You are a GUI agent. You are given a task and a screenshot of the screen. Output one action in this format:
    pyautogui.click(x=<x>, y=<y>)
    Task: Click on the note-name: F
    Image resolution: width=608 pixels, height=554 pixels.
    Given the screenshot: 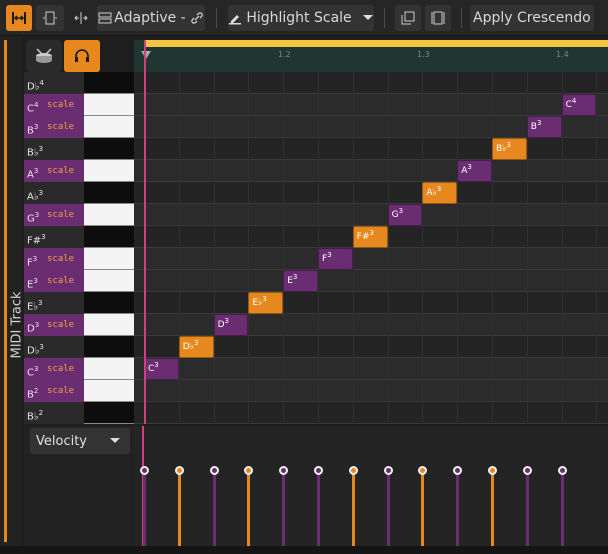 What is the action you would take?
    pyautogui.click(x=325, y=259)
    